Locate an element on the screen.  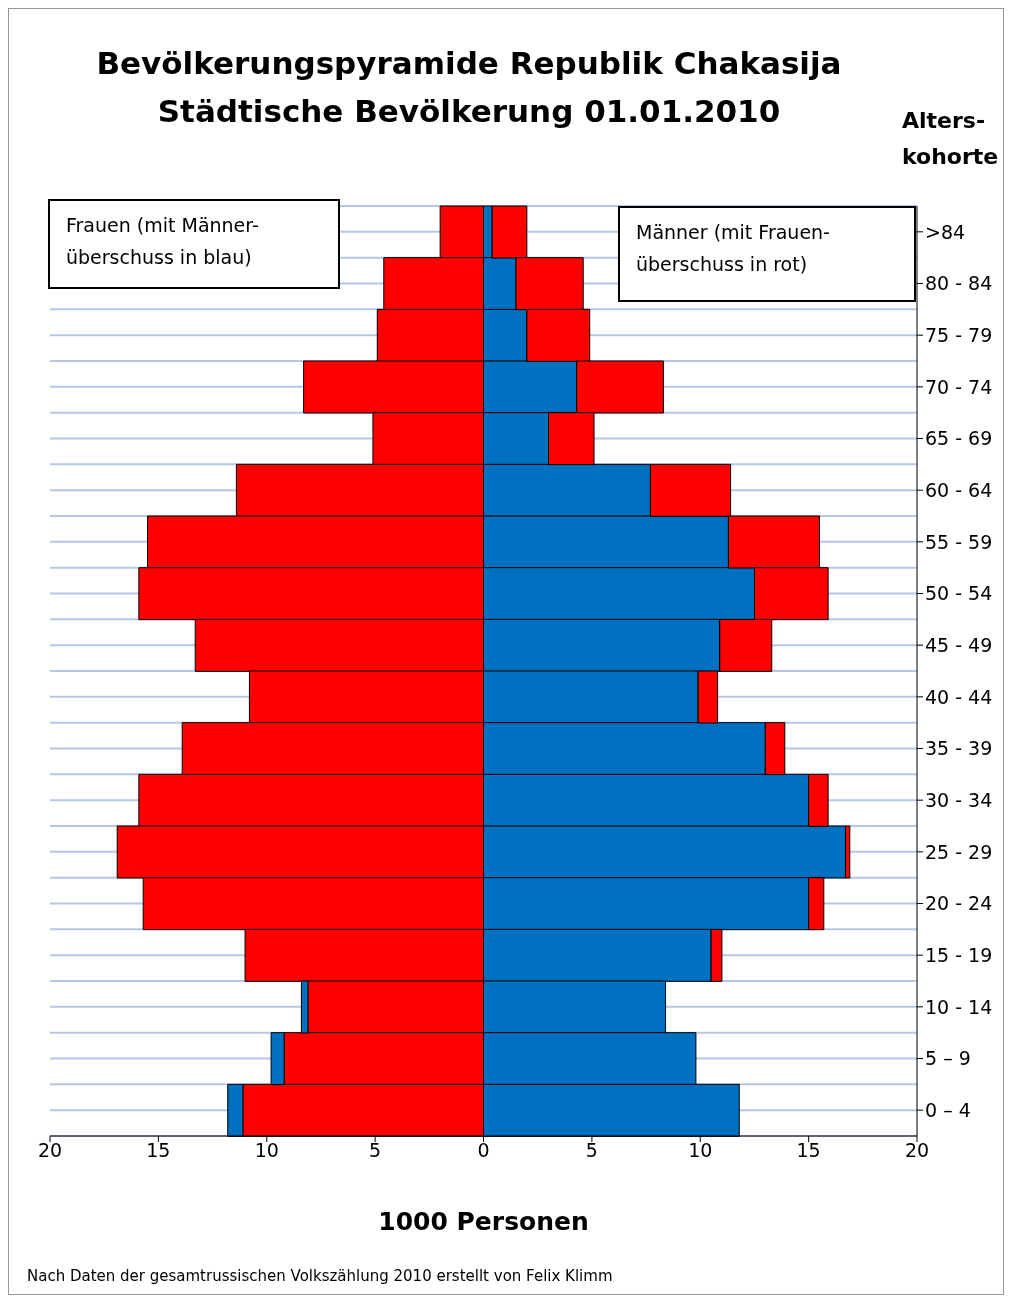
y-tick-label: 75 - 79 is located at coordinates (959, 334).